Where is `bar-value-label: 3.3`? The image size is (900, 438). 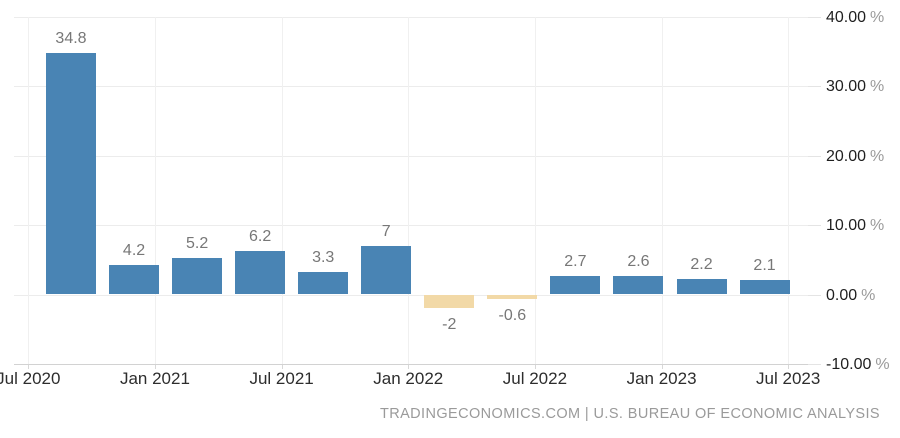 bar-value-label: 3.3 is located at coordinates (323, 257).